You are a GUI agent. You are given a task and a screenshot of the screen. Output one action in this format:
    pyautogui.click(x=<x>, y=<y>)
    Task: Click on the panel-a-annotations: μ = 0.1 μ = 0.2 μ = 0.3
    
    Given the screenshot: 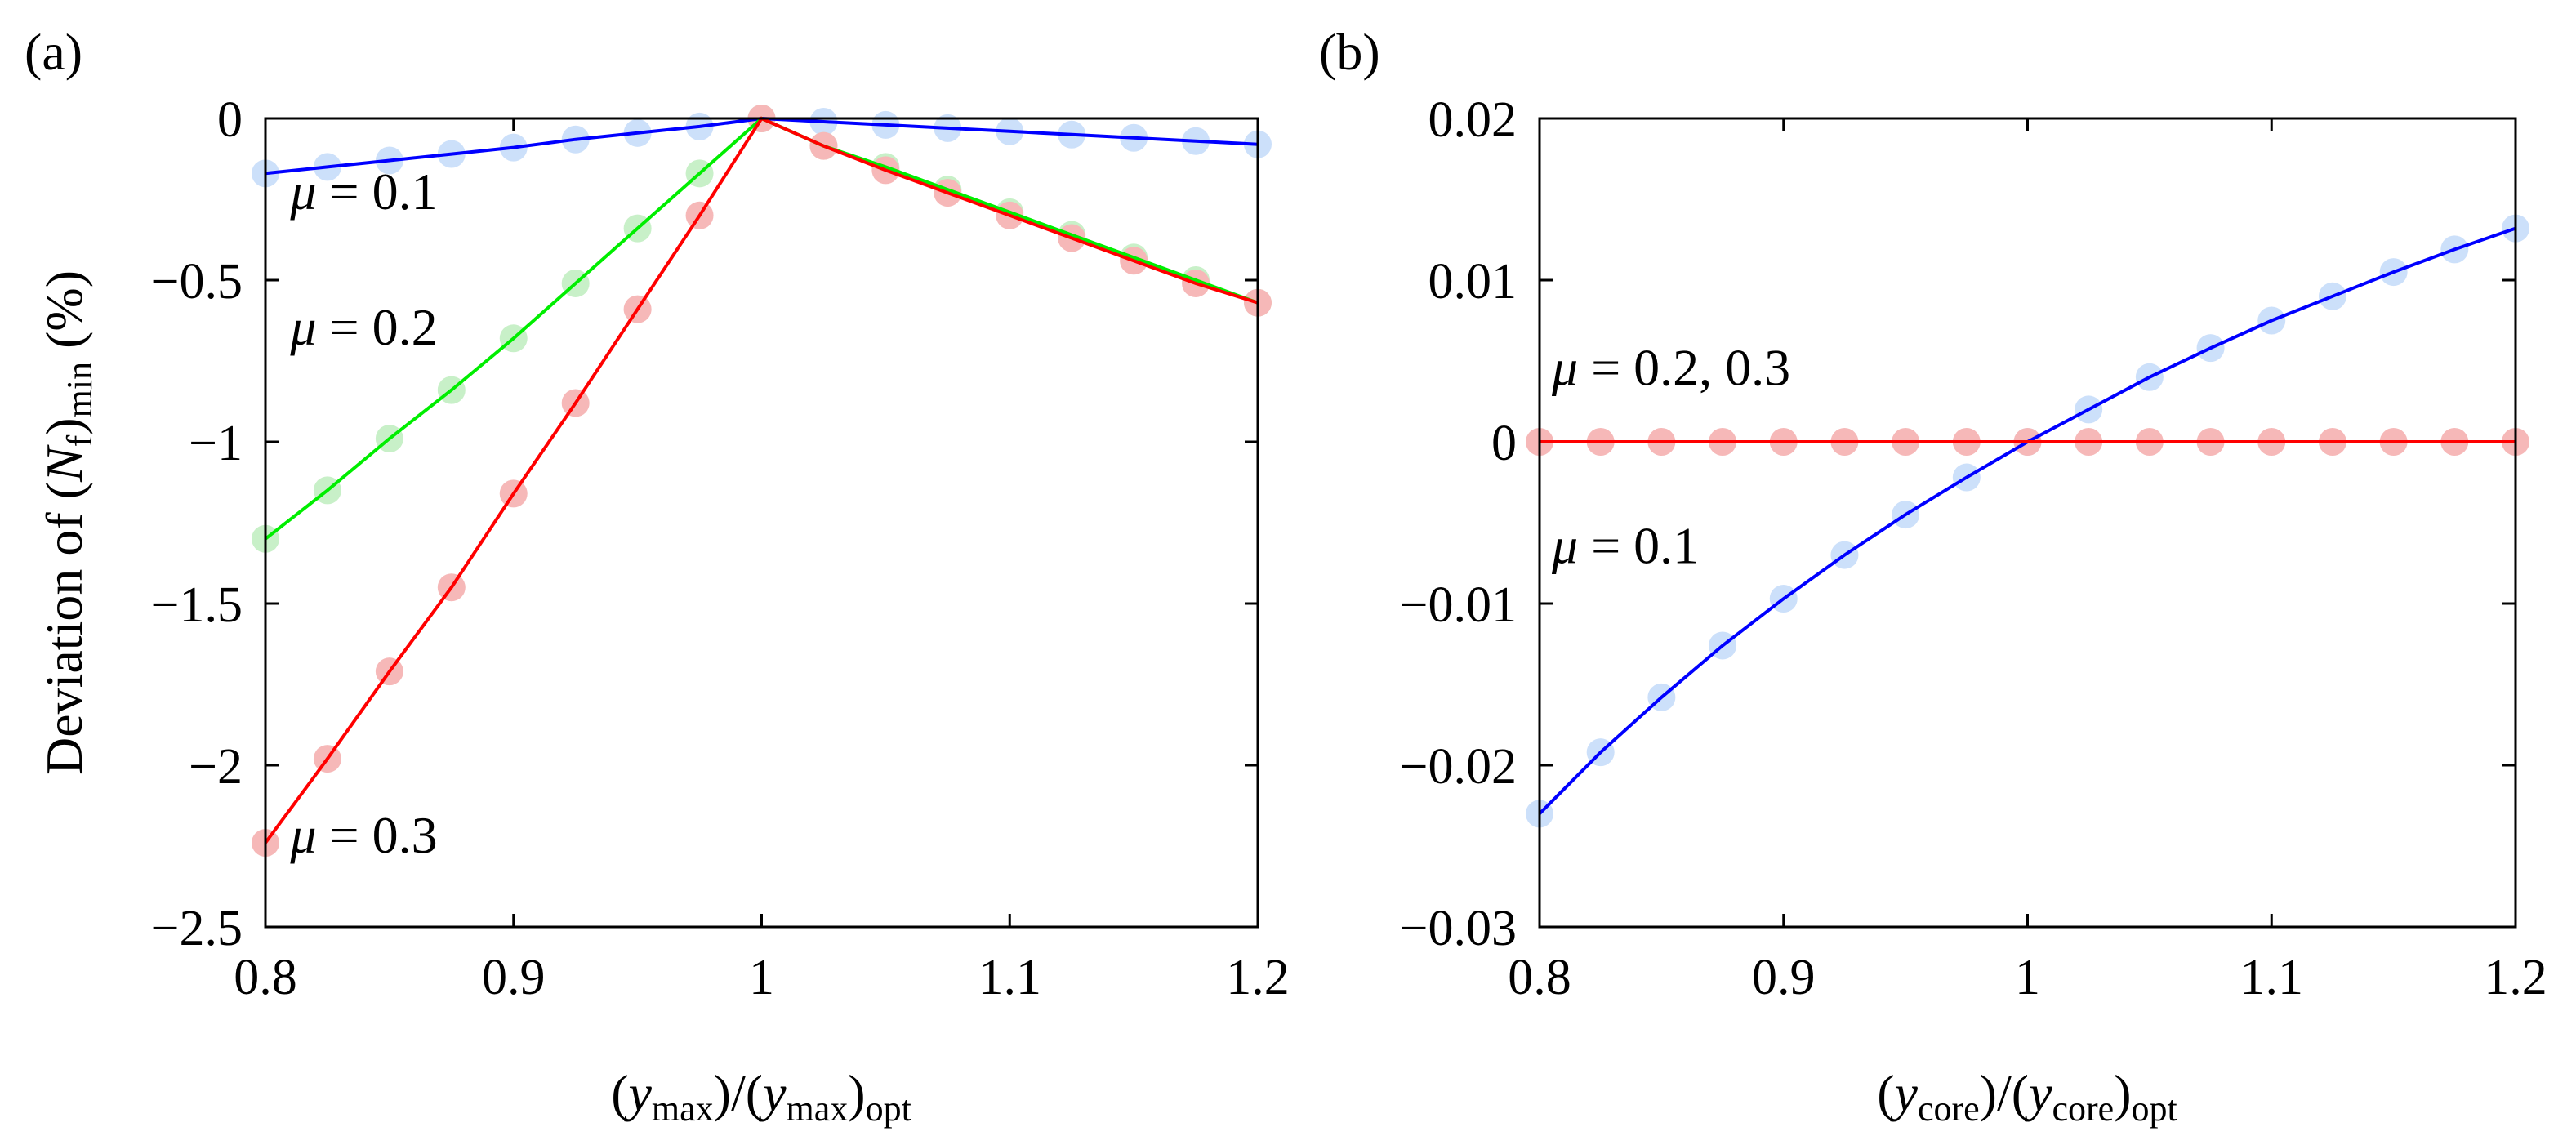 What is the action you would take?
    pyautogui.click(x=363, y=513)
    